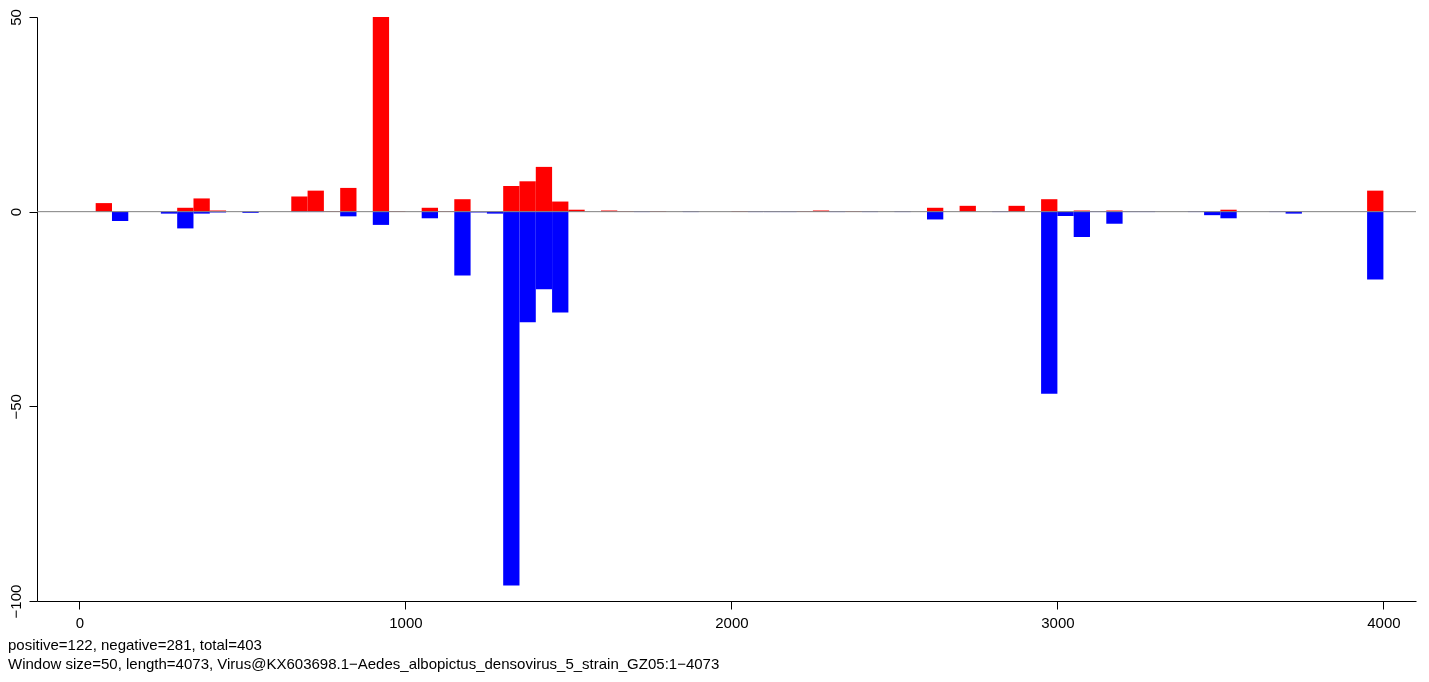 The height and width of the screenshot is (682, 1429). Describe the element at coordinates (732, 622) in the screenshot. I see `x-tick-label: 2000` at that location.